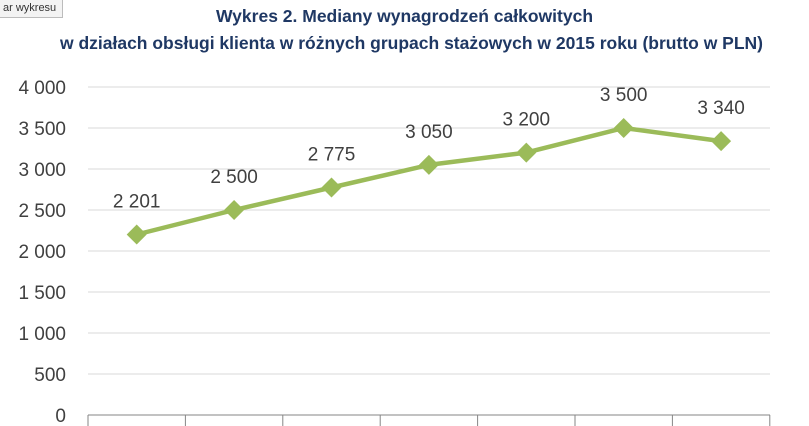  What do you see at coordinates (429, 420) in the screenshot?
I see `x-axis` at bounding box center [429, 420].